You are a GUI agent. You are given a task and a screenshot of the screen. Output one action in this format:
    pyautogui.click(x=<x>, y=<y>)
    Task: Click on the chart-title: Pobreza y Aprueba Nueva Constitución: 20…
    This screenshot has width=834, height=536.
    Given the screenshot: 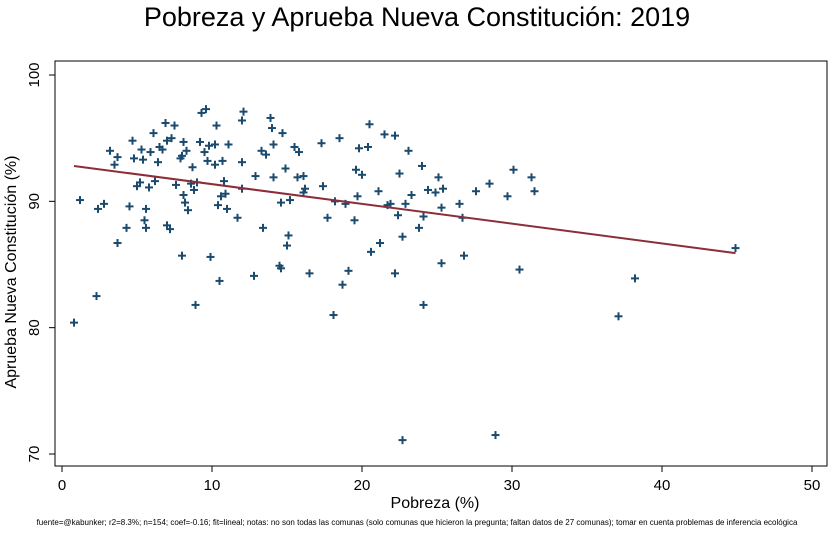 What is the action you would take?
    pyautogui.click(x=417, y=17)
    